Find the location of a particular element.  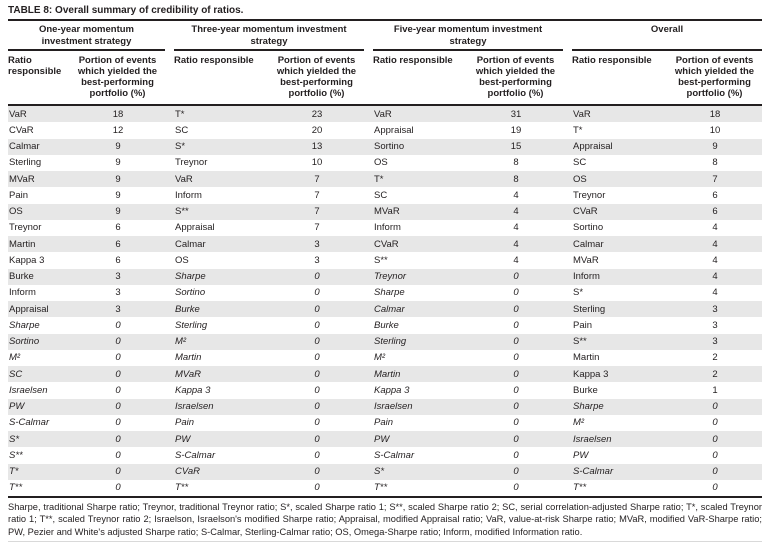

table-row: Sterling 9 Treynor 10 OS 8 SC 8 is located at coordinates (385, 163).